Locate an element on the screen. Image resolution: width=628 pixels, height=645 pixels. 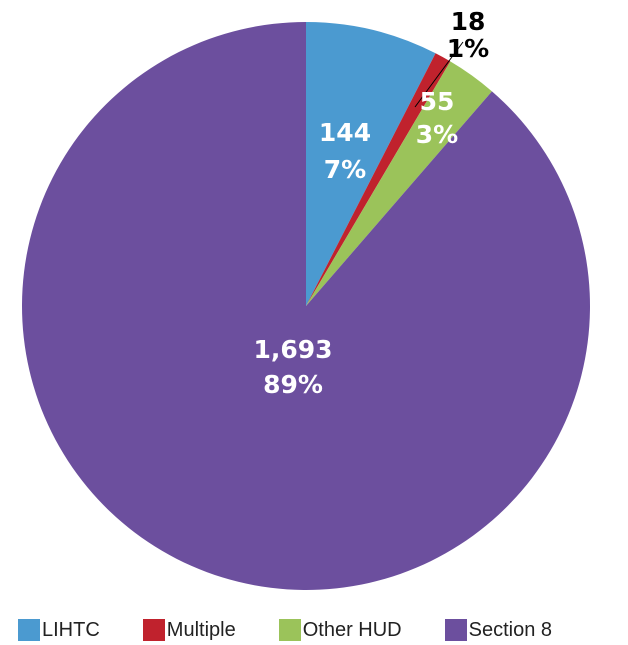
legend-item-multiple: Multiple is located at coordinates (189, 630).